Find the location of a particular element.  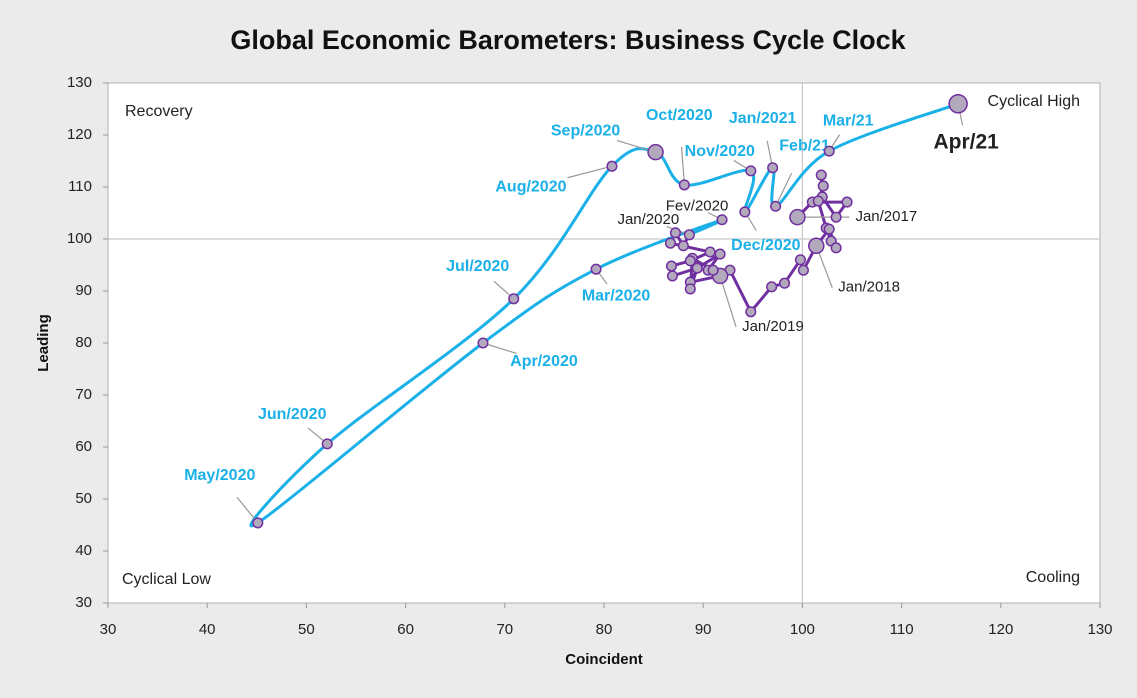

point-label: Mar/2020 is located at coordinates (616, 295).